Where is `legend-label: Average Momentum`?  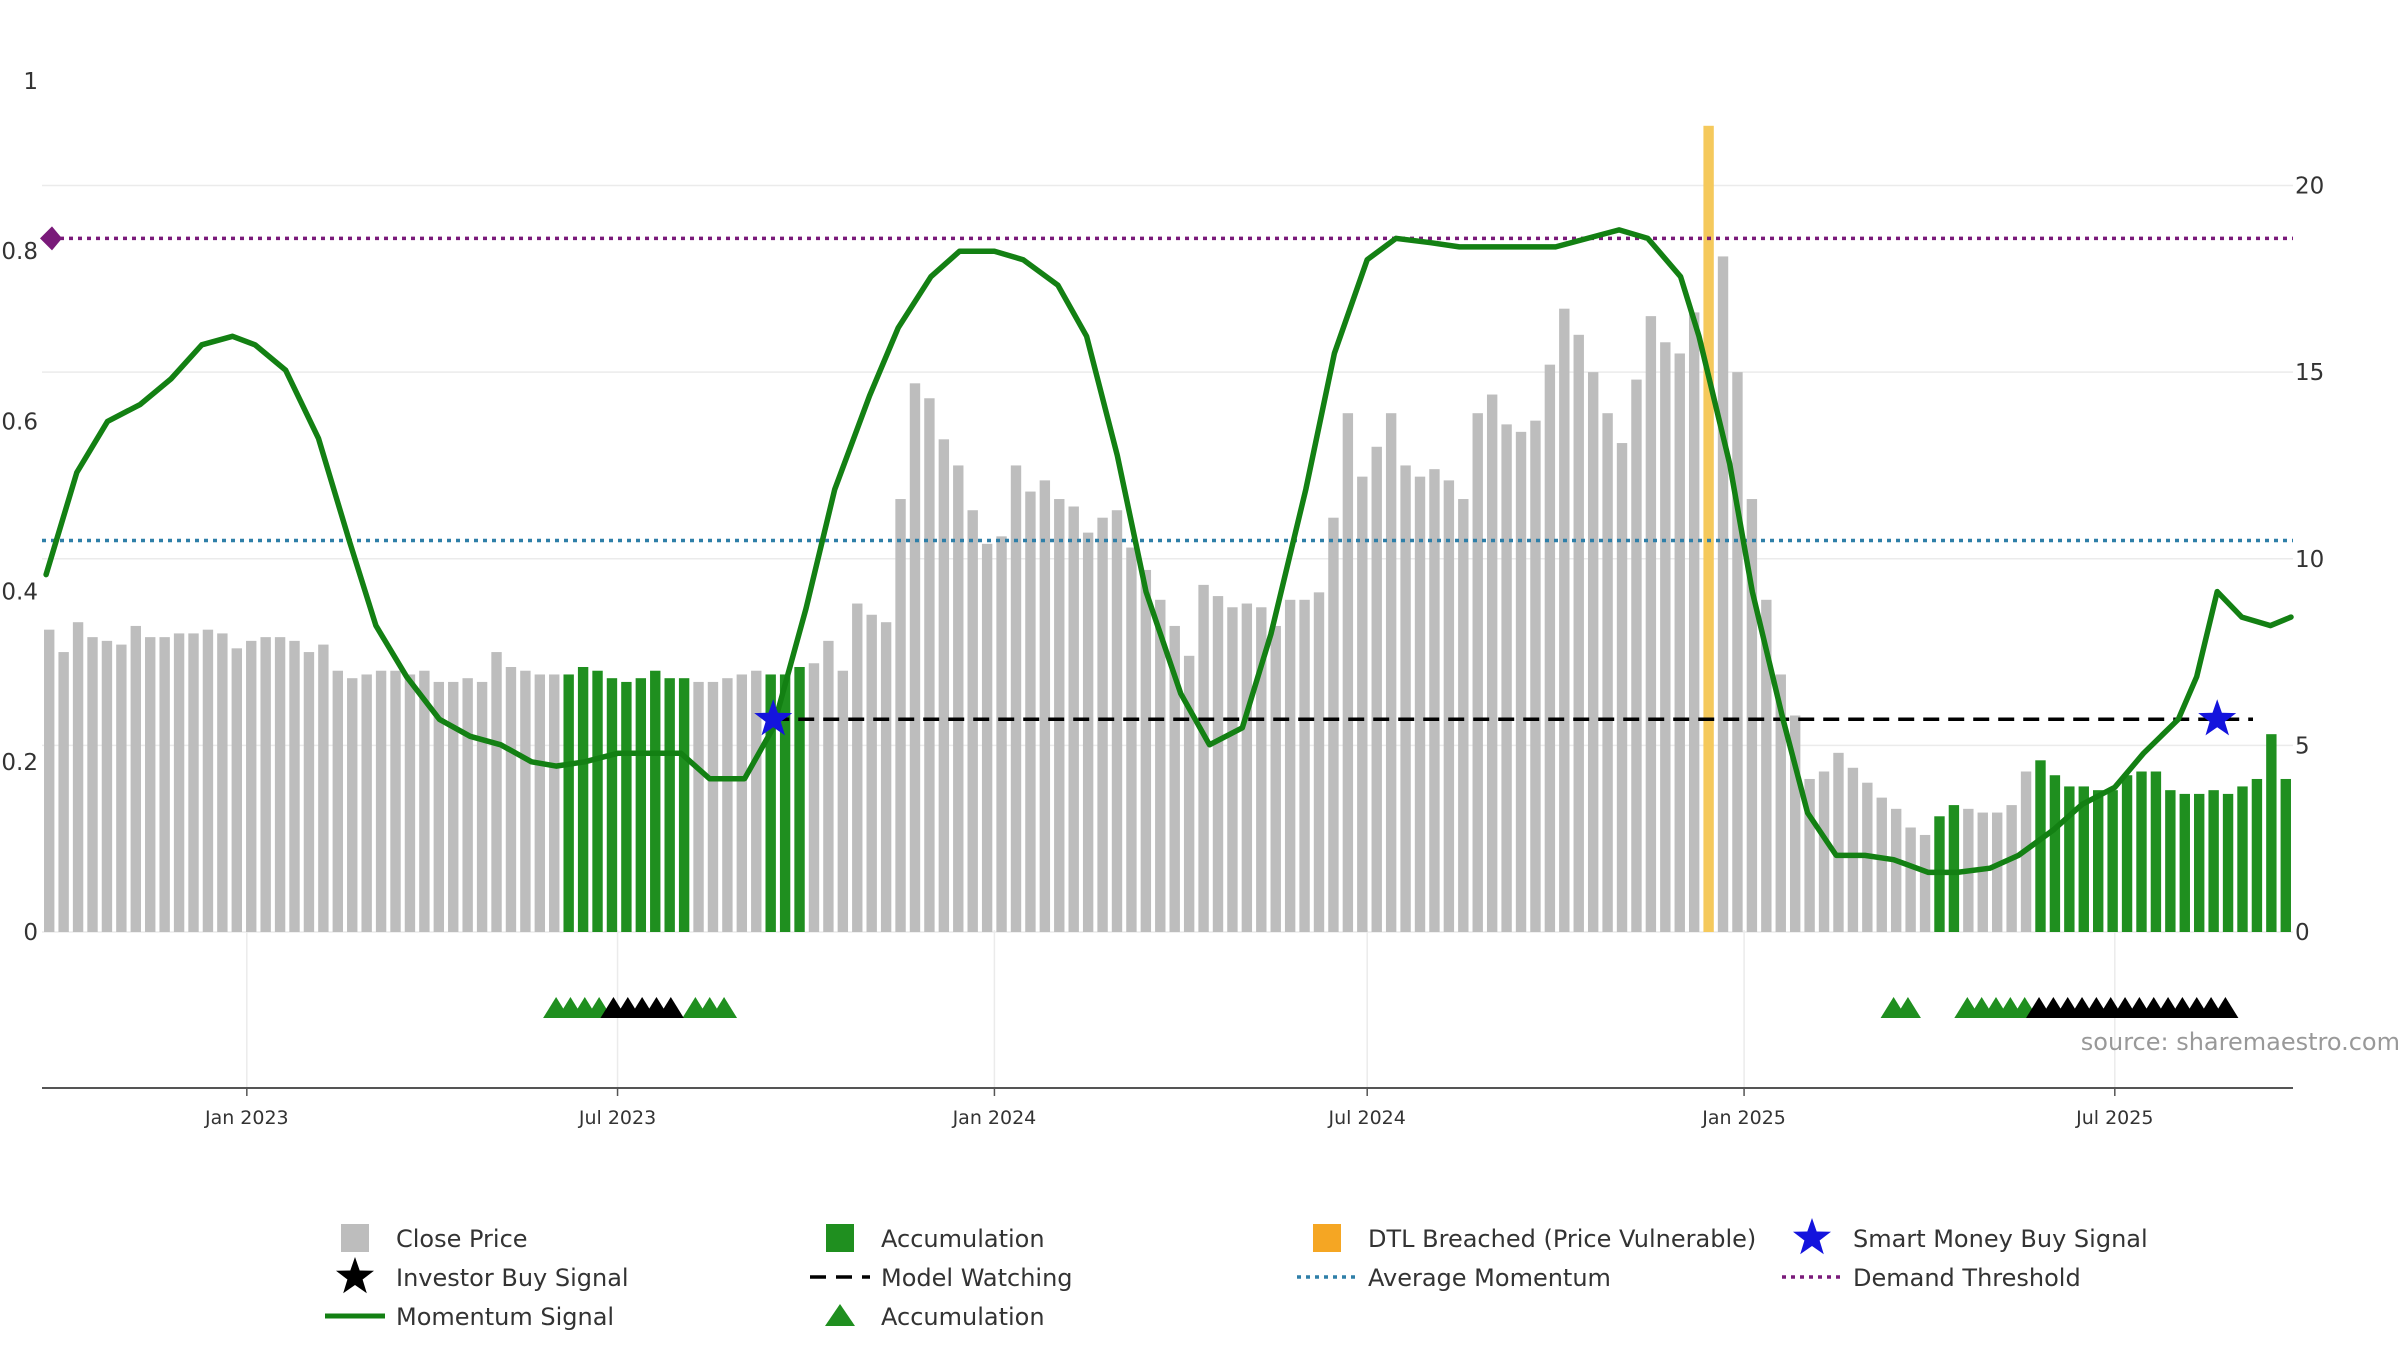 legend-label: Average Momentum is located at coordinates (1489, 1278).